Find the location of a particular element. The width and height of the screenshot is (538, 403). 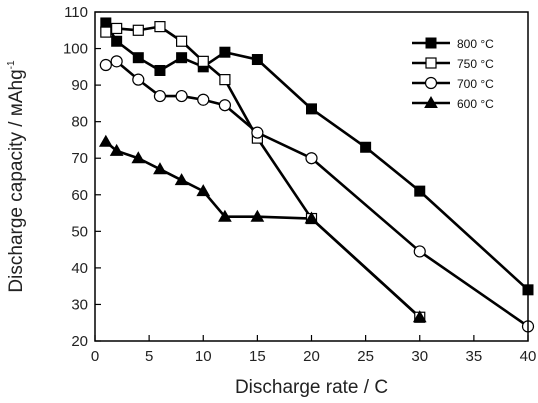

x-tick-label: 35 is located at coordinates (474, 356).